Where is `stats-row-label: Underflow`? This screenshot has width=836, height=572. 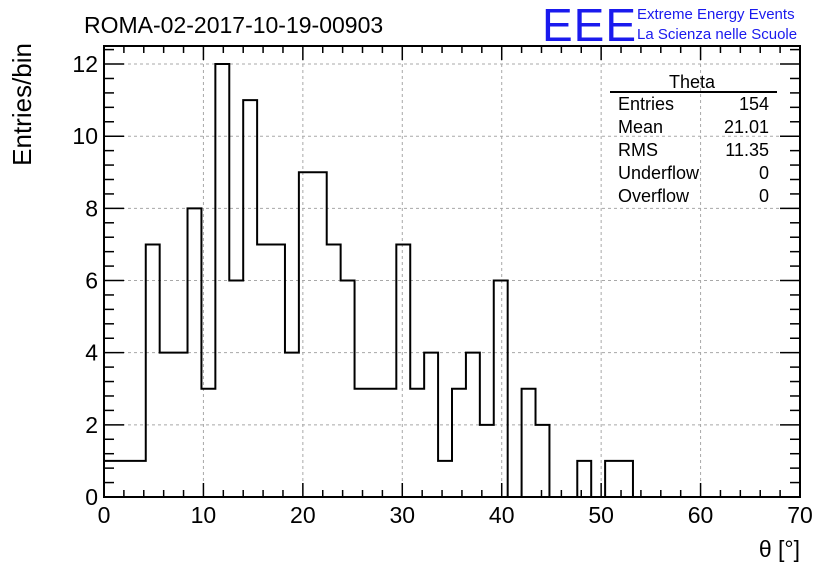
stats-row-label: Underflow is located at coordinates (659, 173).